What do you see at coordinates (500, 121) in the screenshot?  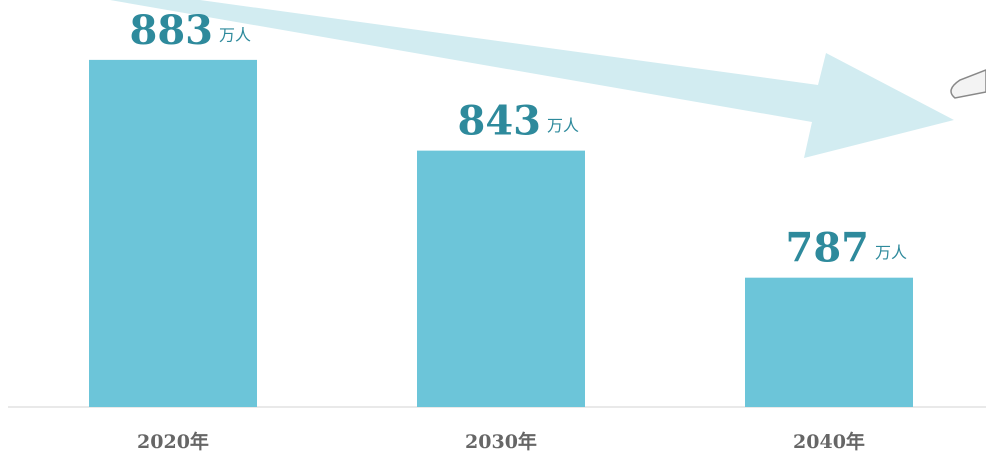 I see `value-label: 843` at bounding box center [500, 121].